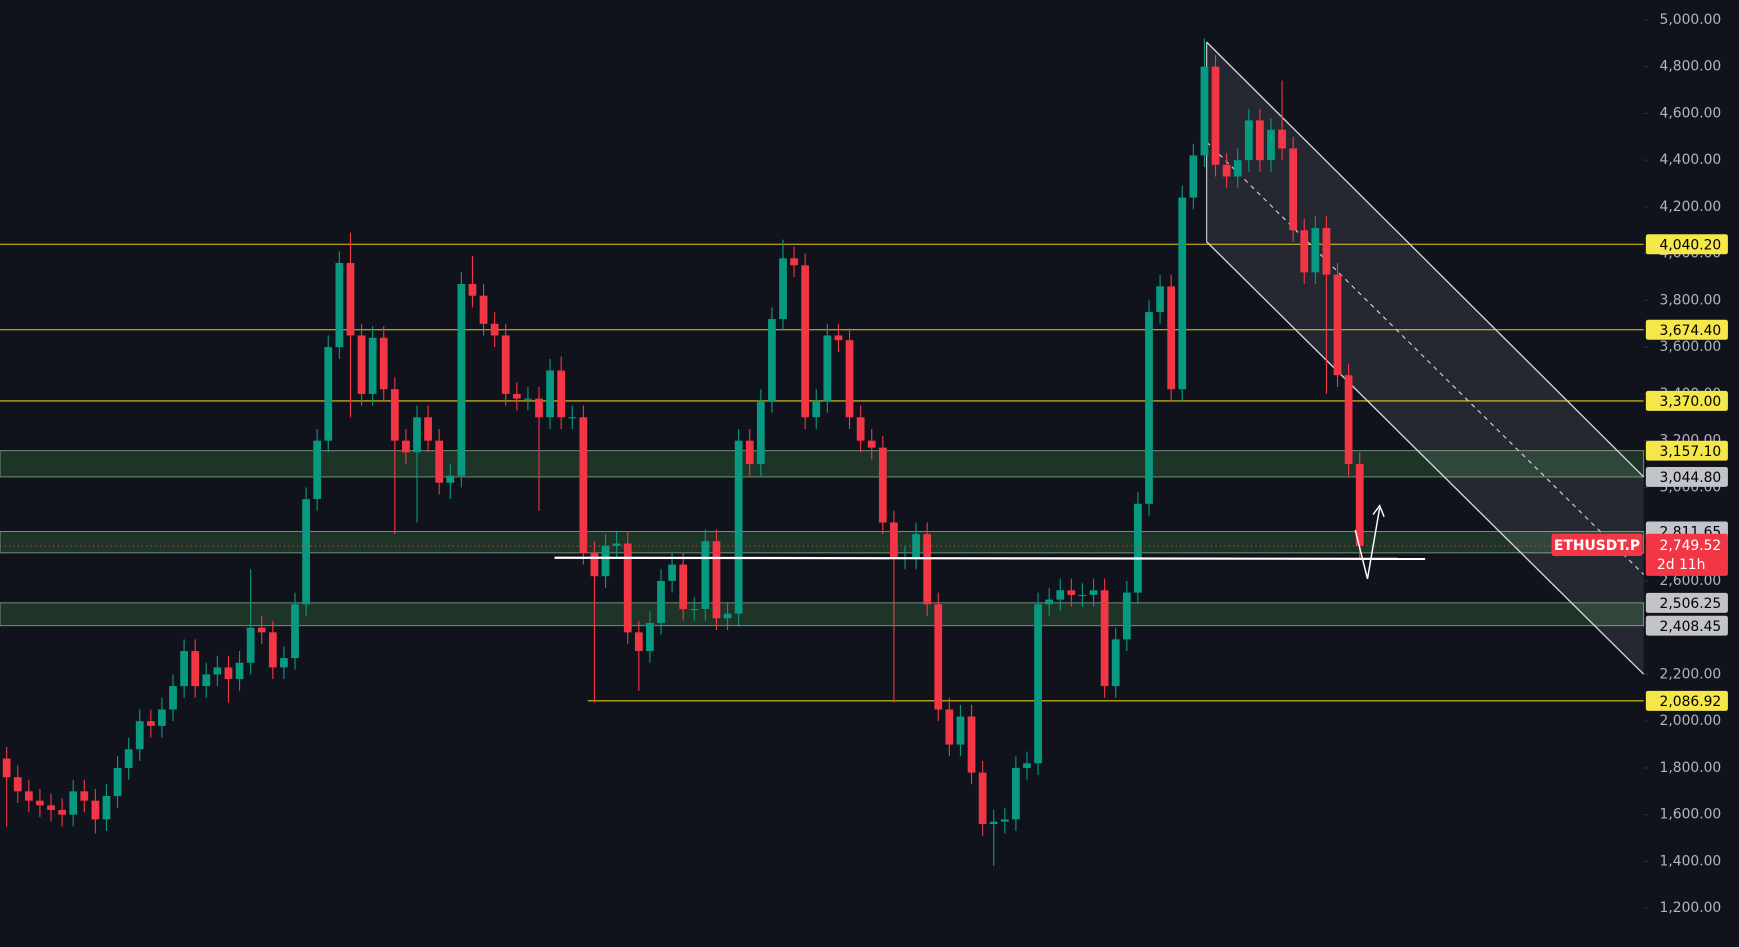  Describe the element at coordinates (1691, 721) in the screenshot. I see `y-tick-label: 2,000.00` at that location.